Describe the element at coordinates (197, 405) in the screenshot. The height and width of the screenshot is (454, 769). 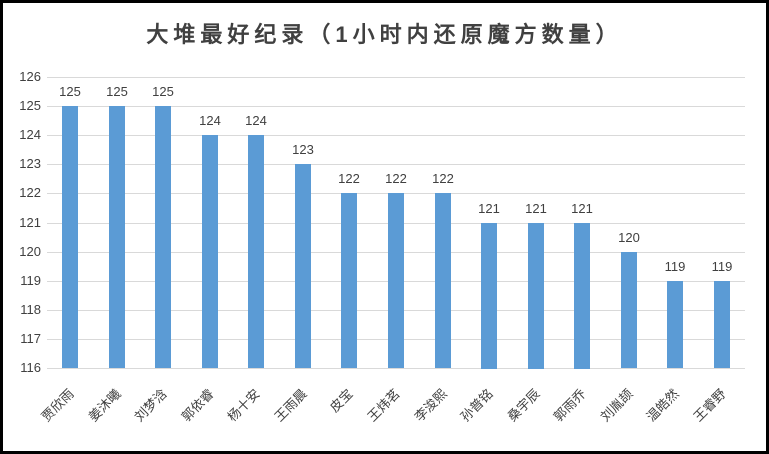
I see `x-category-label: 郭依睿` at that location.